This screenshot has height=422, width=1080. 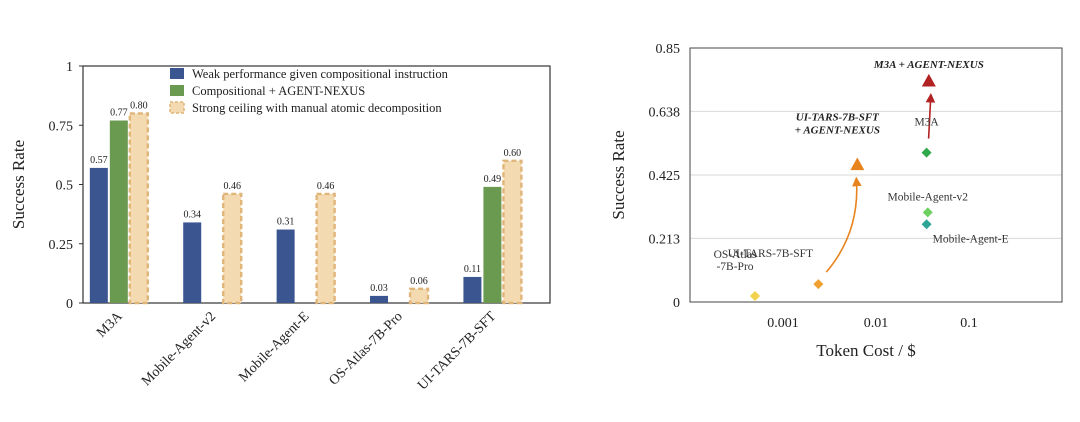 What do you see at coordinates (865, 350) in the screenshot?
I see `x-axis-label: Token Cost / $` at bounding box center [865, 350].